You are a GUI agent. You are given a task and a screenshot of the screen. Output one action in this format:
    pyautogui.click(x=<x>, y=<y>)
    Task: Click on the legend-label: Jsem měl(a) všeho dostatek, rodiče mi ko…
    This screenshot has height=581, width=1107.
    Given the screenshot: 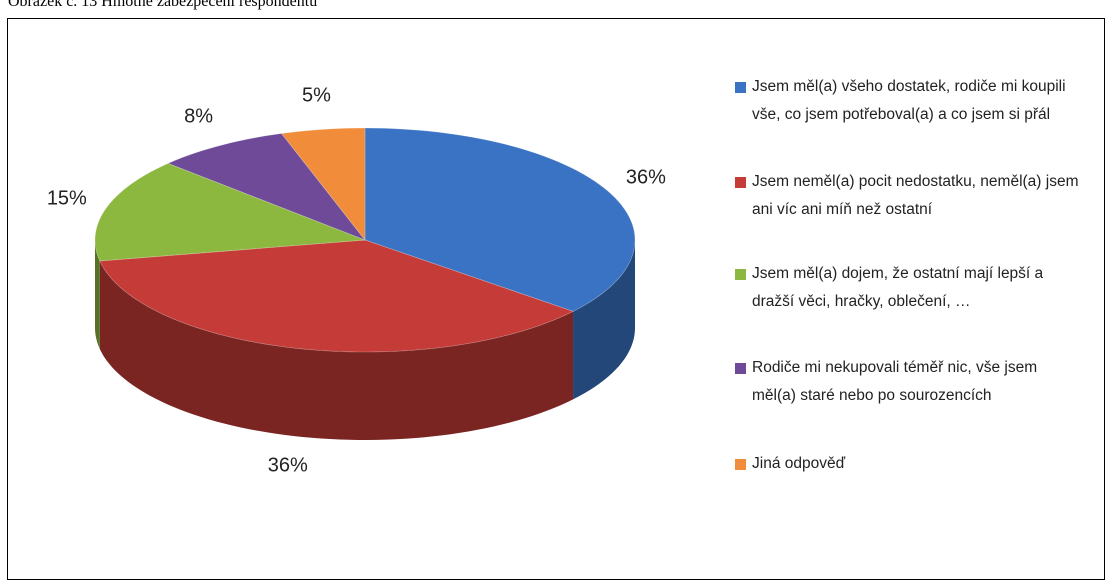 What is the action you would take?
    pyautogui.click(x=909, y=100)
    